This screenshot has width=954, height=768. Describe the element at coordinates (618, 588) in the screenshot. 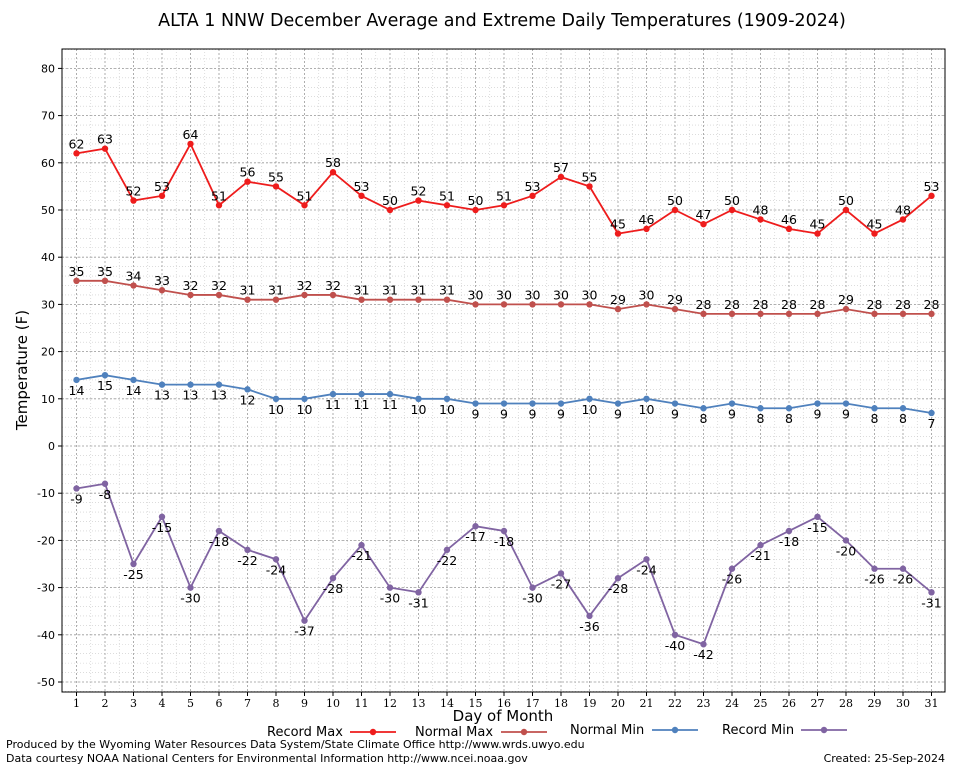

I see `record-min-data-label: -28` at that location.